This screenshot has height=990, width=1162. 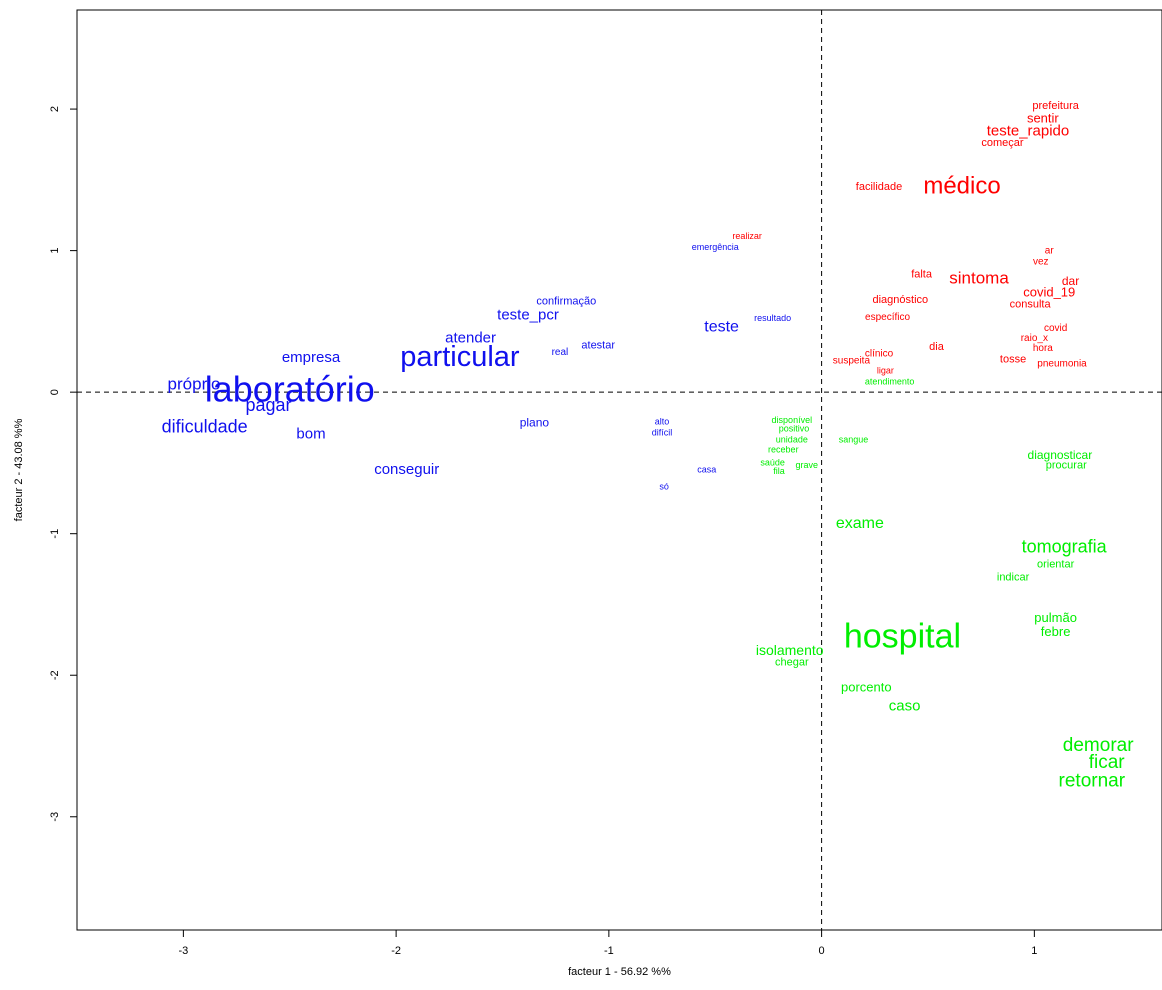 I want to click on y-tick-label: -1, so click(x=55, y=534).